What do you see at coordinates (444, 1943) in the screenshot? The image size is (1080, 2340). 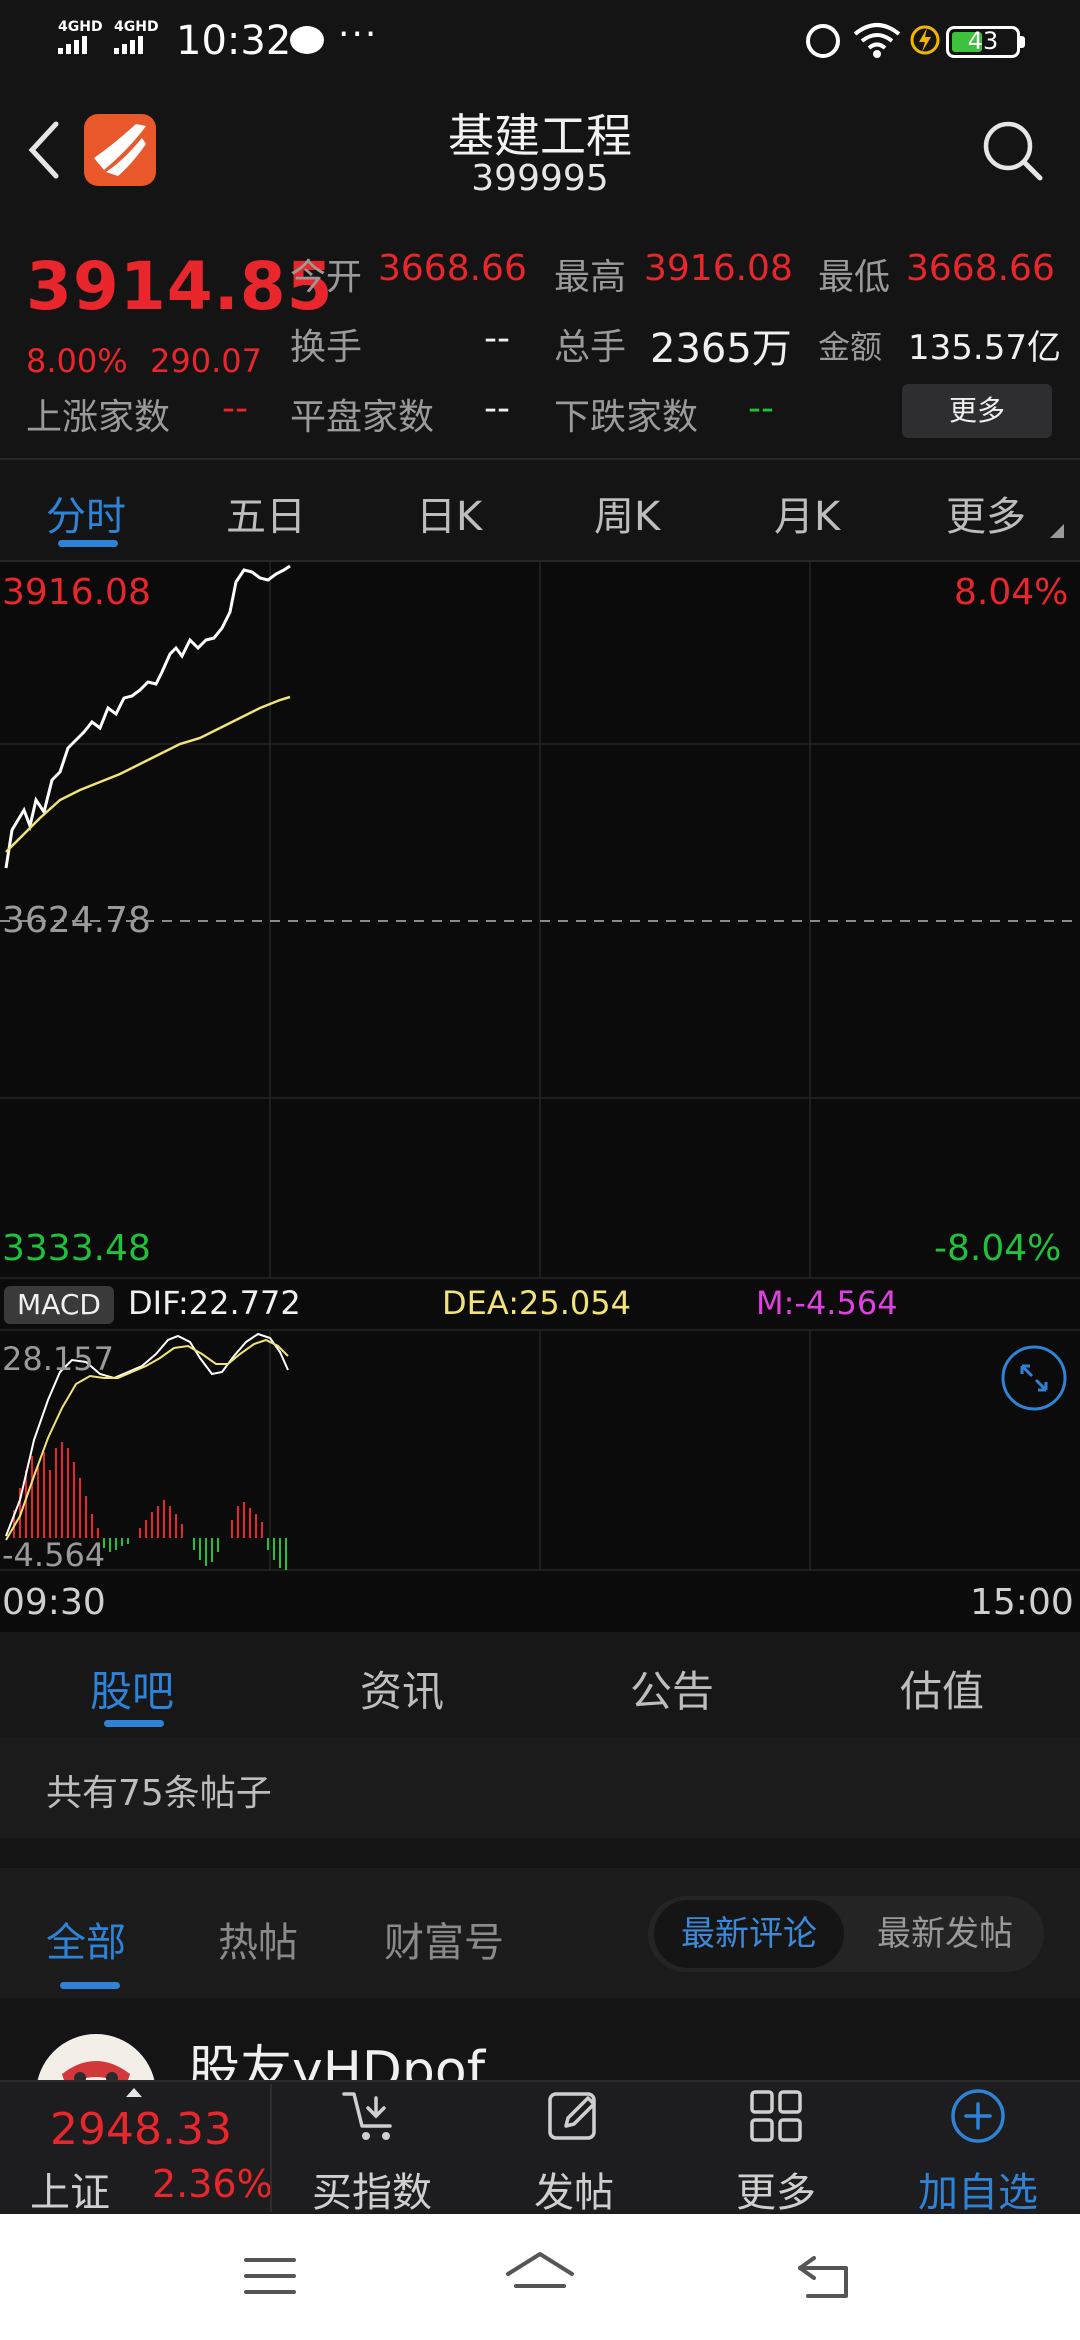 I see `filter-fortune: 财富号` at bounding box center [444, 1943].